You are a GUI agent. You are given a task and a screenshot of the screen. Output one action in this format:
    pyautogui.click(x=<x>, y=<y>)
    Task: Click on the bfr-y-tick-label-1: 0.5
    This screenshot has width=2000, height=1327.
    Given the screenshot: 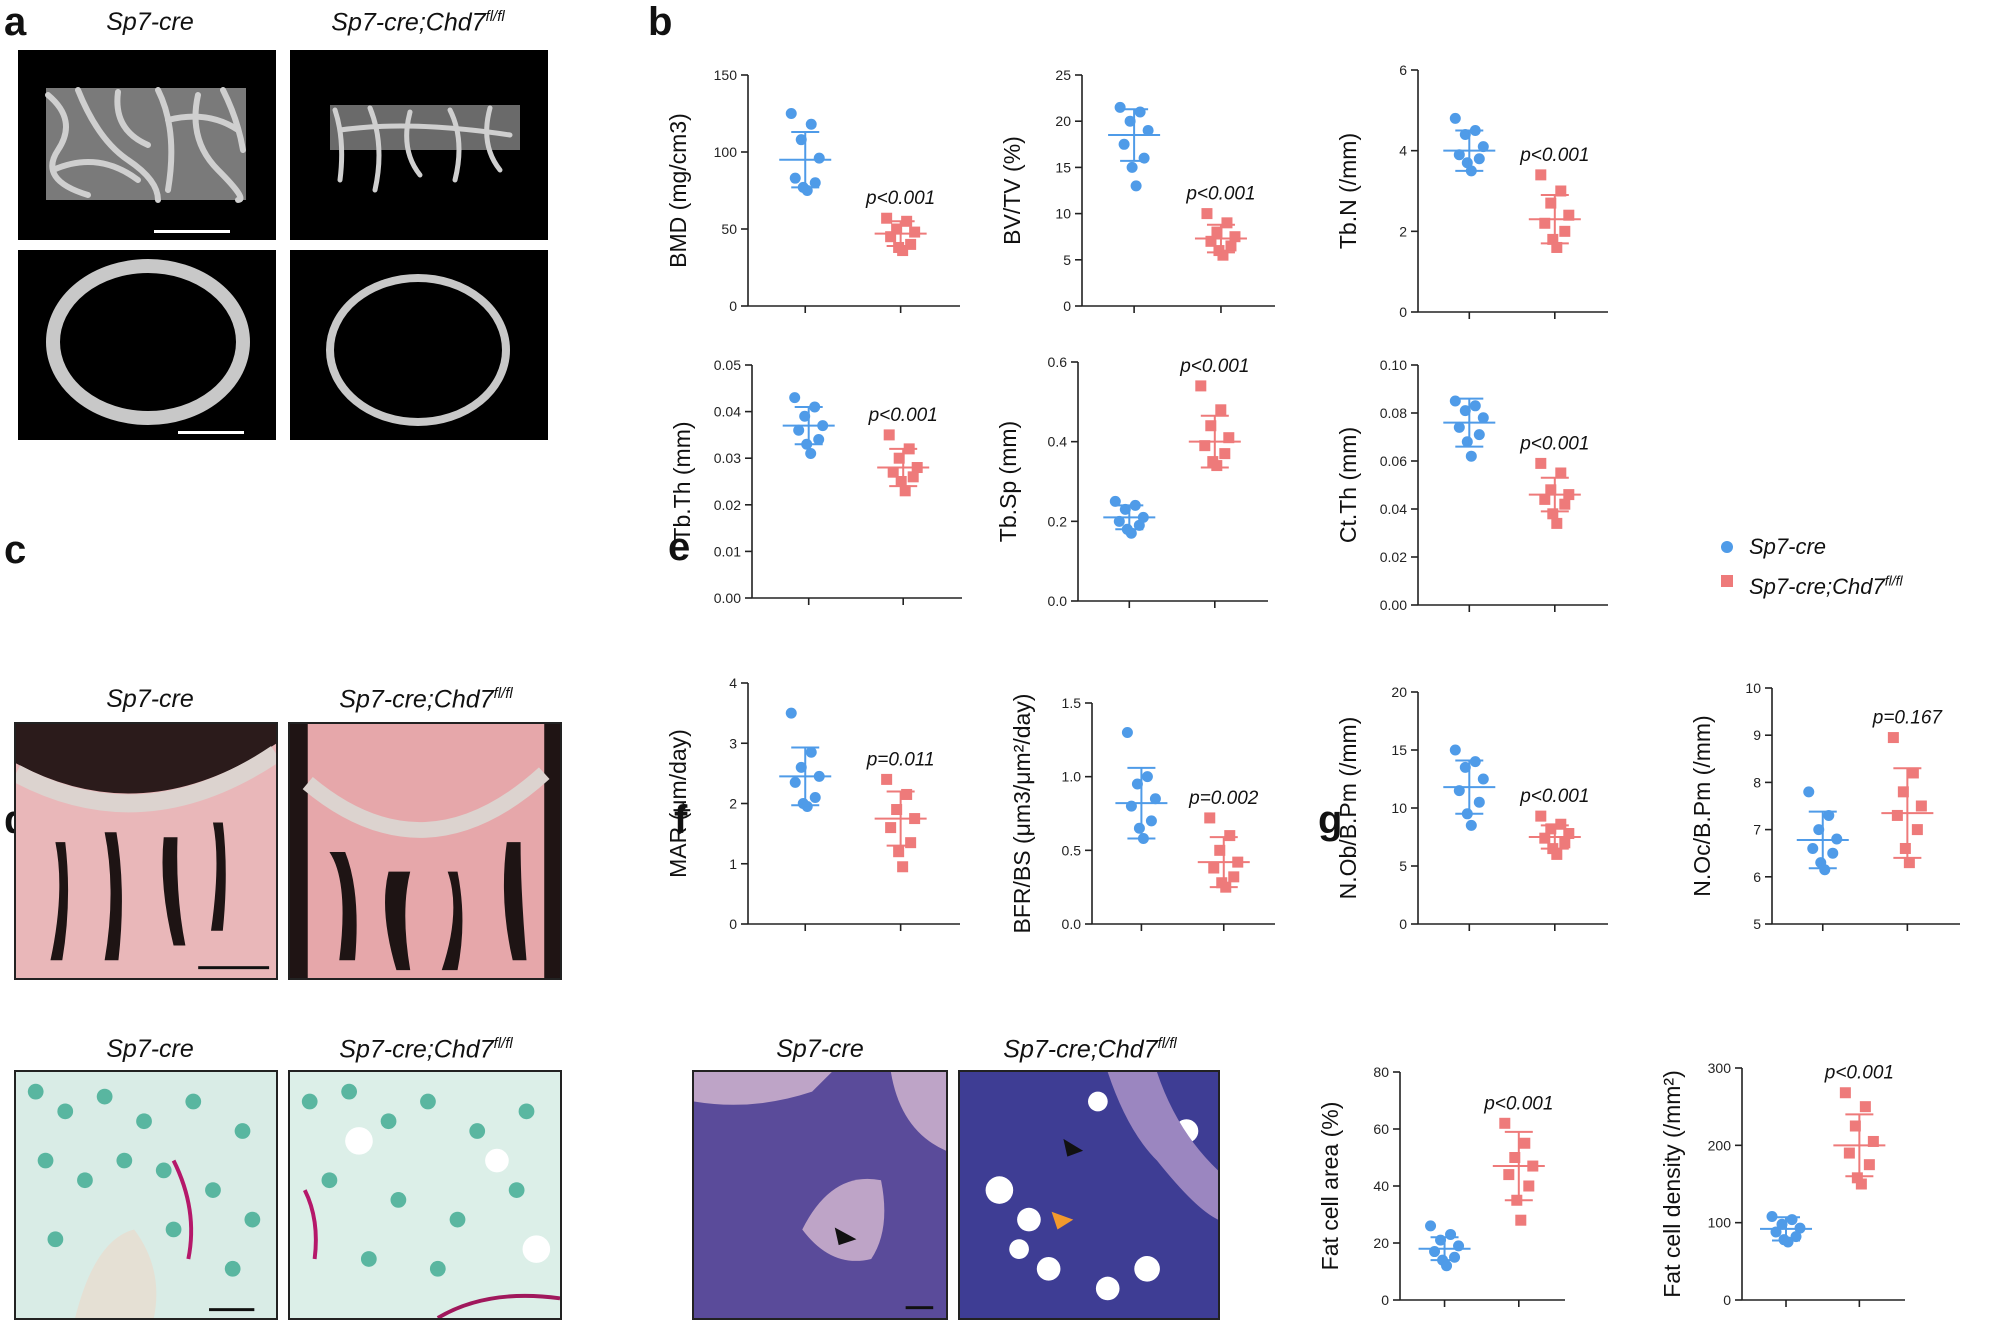 What is the action you would take?
    pyautogui.click(x=1072, y=850)
    